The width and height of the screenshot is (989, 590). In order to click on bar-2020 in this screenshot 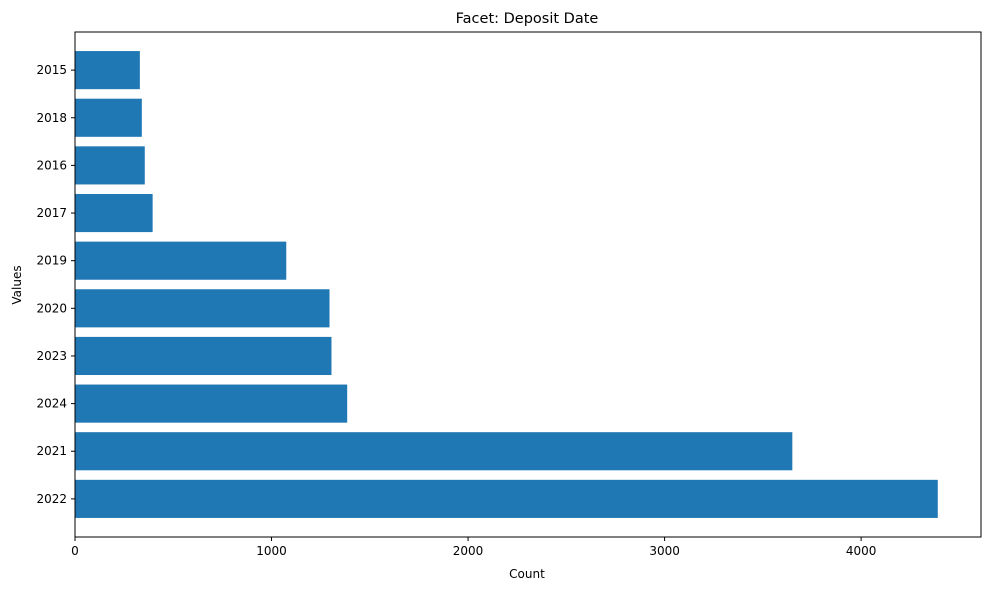, I will do `click(202, 308)`.